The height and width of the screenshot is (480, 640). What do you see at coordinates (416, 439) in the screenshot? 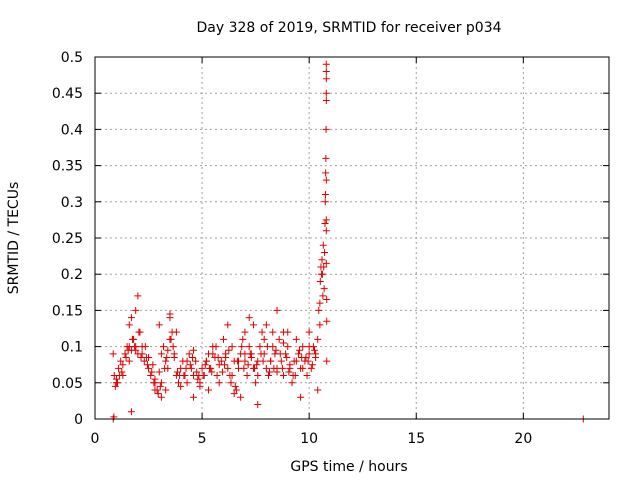
I see `x-tick-label: 15` at bounding box center [416, 439].